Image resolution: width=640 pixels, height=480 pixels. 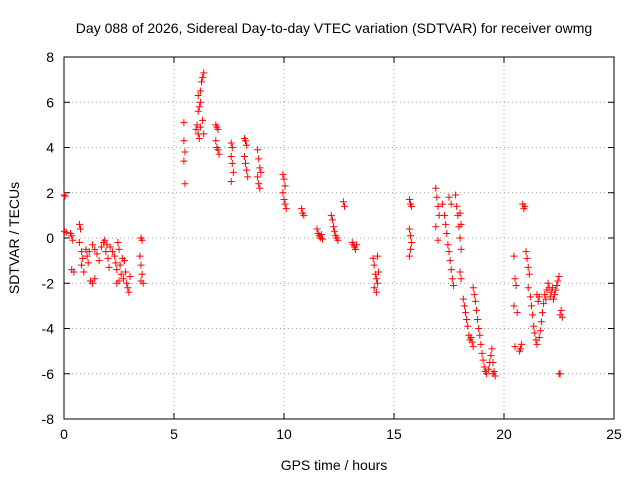 I want to click on x-tick-label: 25, so click(x=614, y=434).